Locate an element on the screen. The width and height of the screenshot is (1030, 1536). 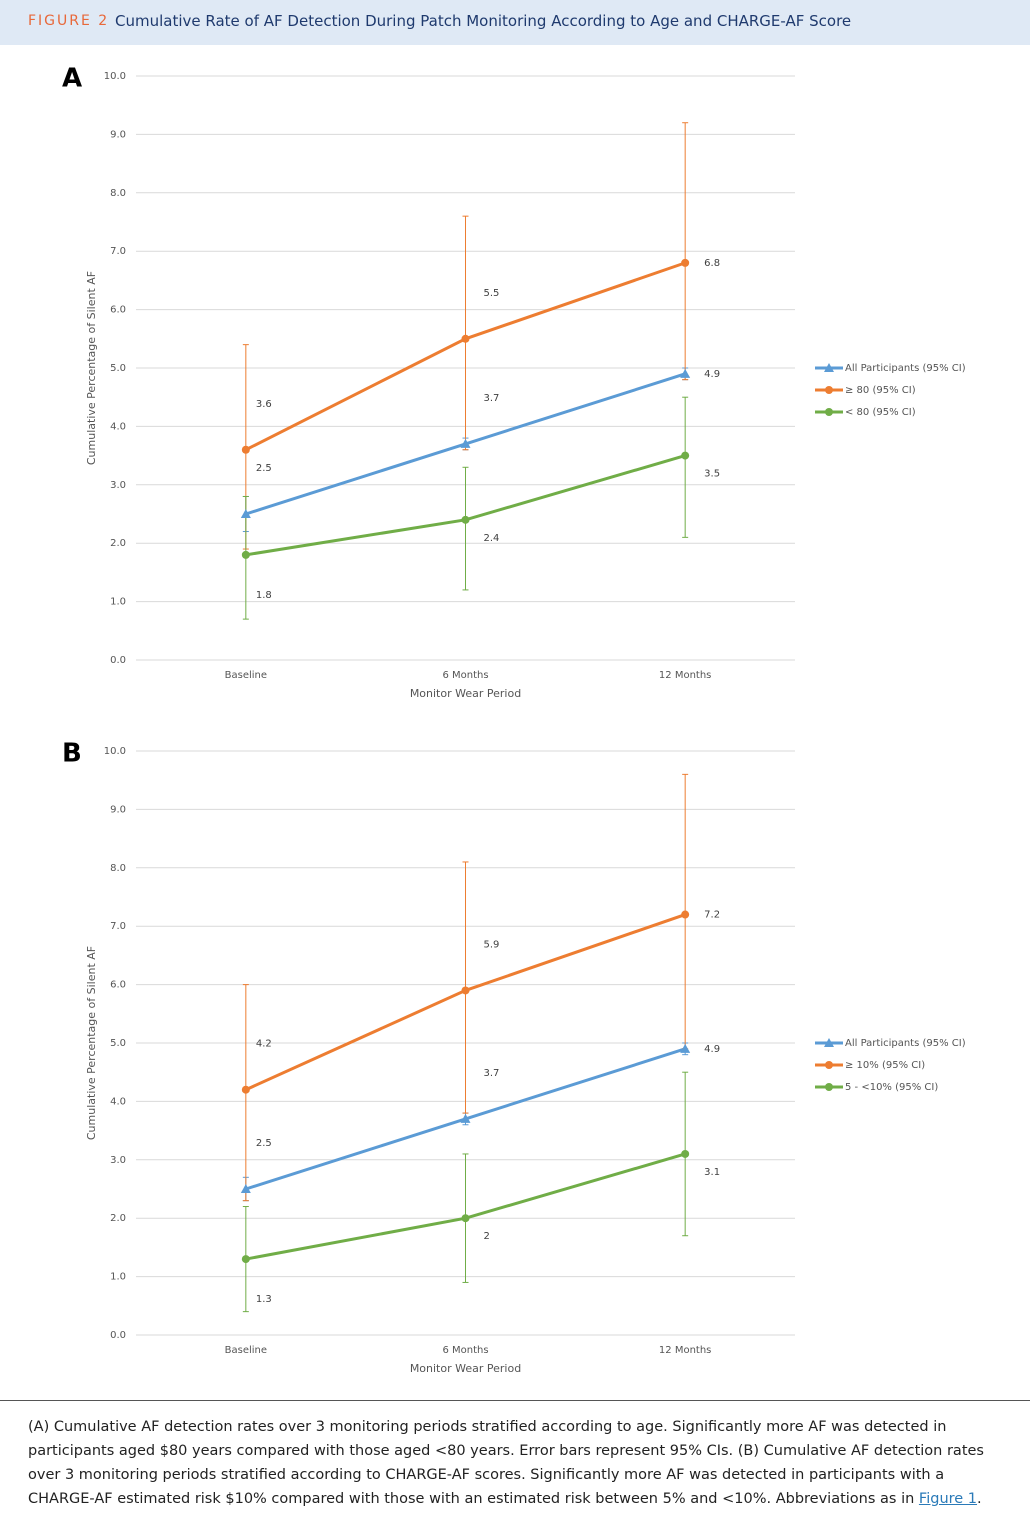
value-label: 1.8 is located at coordinates (264, 595).